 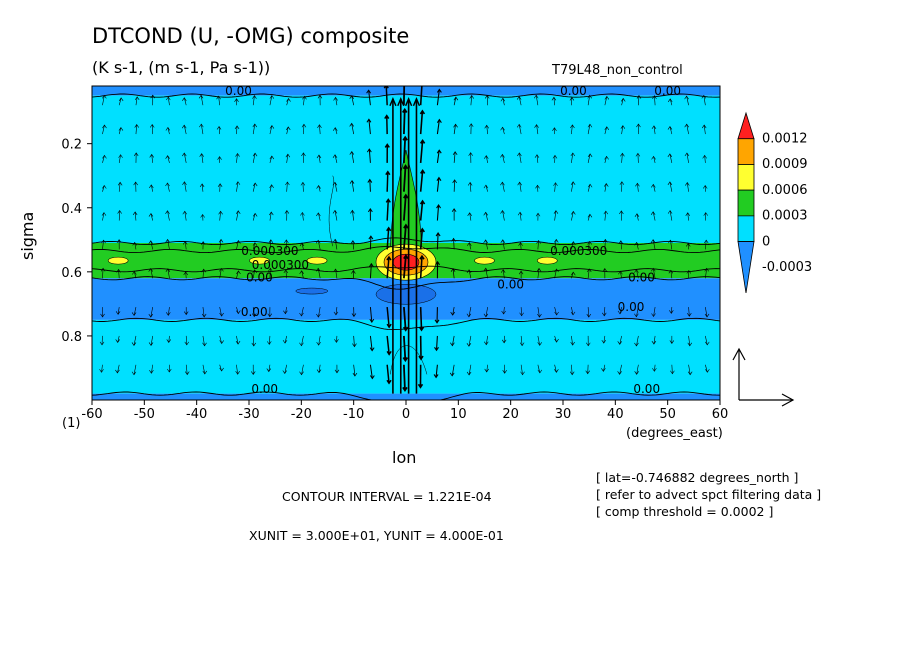 What do you see at coordinates (685, 511) in the screenshot?
I see `note-threshold: [ comp threshold = 0.0002 ]` at bounding box center [685, 511].